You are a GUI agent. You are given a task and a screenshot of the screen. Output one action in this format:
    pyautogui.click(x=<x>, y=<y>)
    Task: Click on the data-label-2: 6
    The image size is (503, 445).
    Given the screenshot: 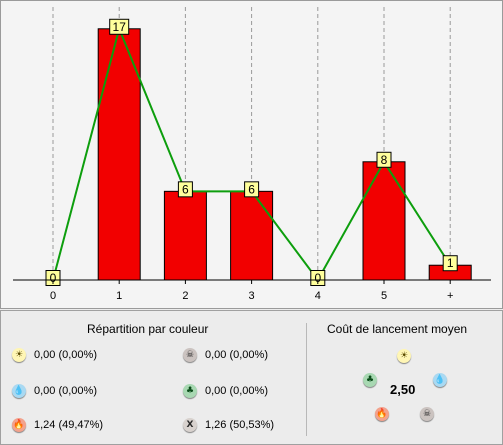 What is the action you would take?
    pyautogui.click(x=185, y=189)
    